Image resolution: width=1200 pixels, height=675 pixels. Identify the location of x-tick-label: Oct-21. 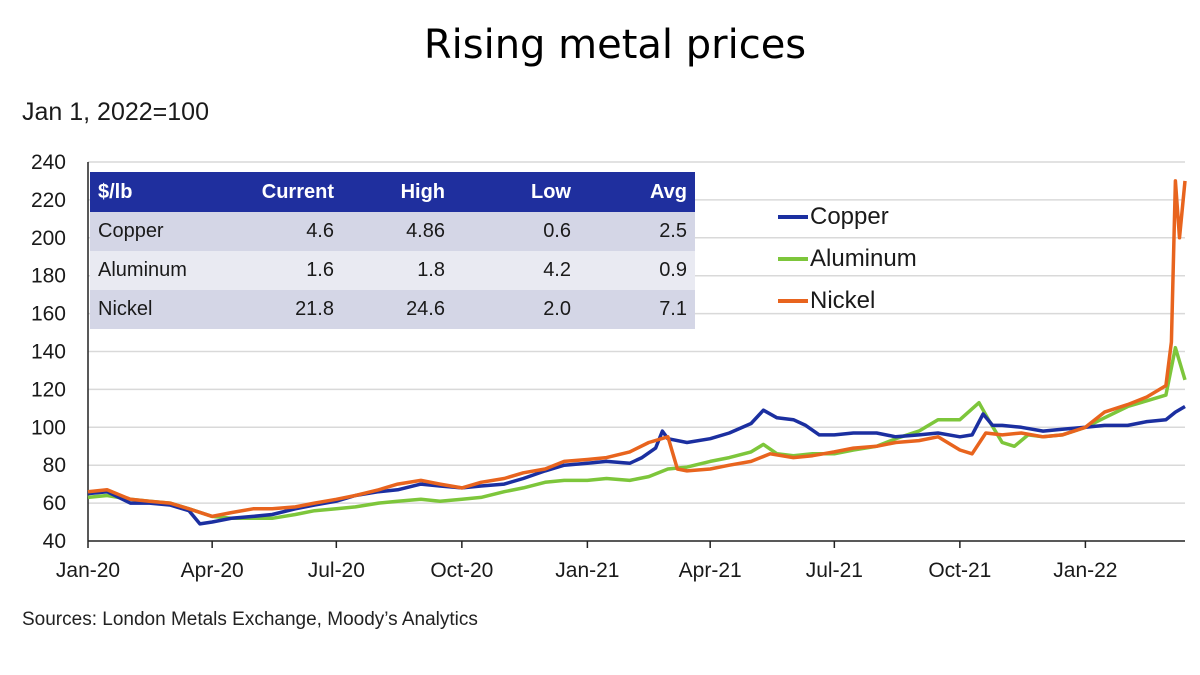
(959, 570).